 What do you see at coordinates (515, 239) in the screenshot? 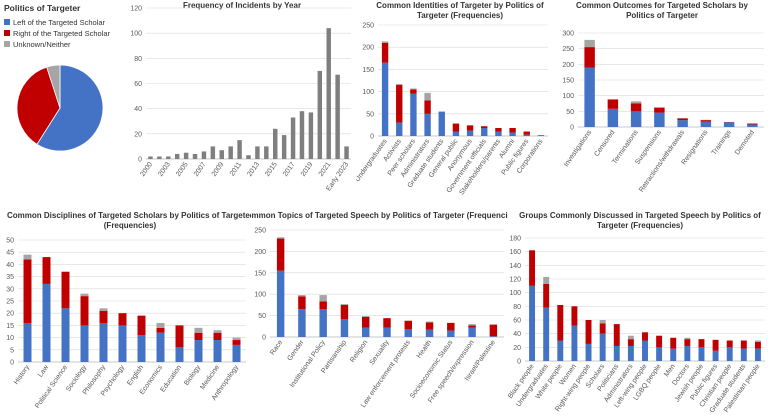
I see `y-tick-label: 180` at bounding box center [515, 239].